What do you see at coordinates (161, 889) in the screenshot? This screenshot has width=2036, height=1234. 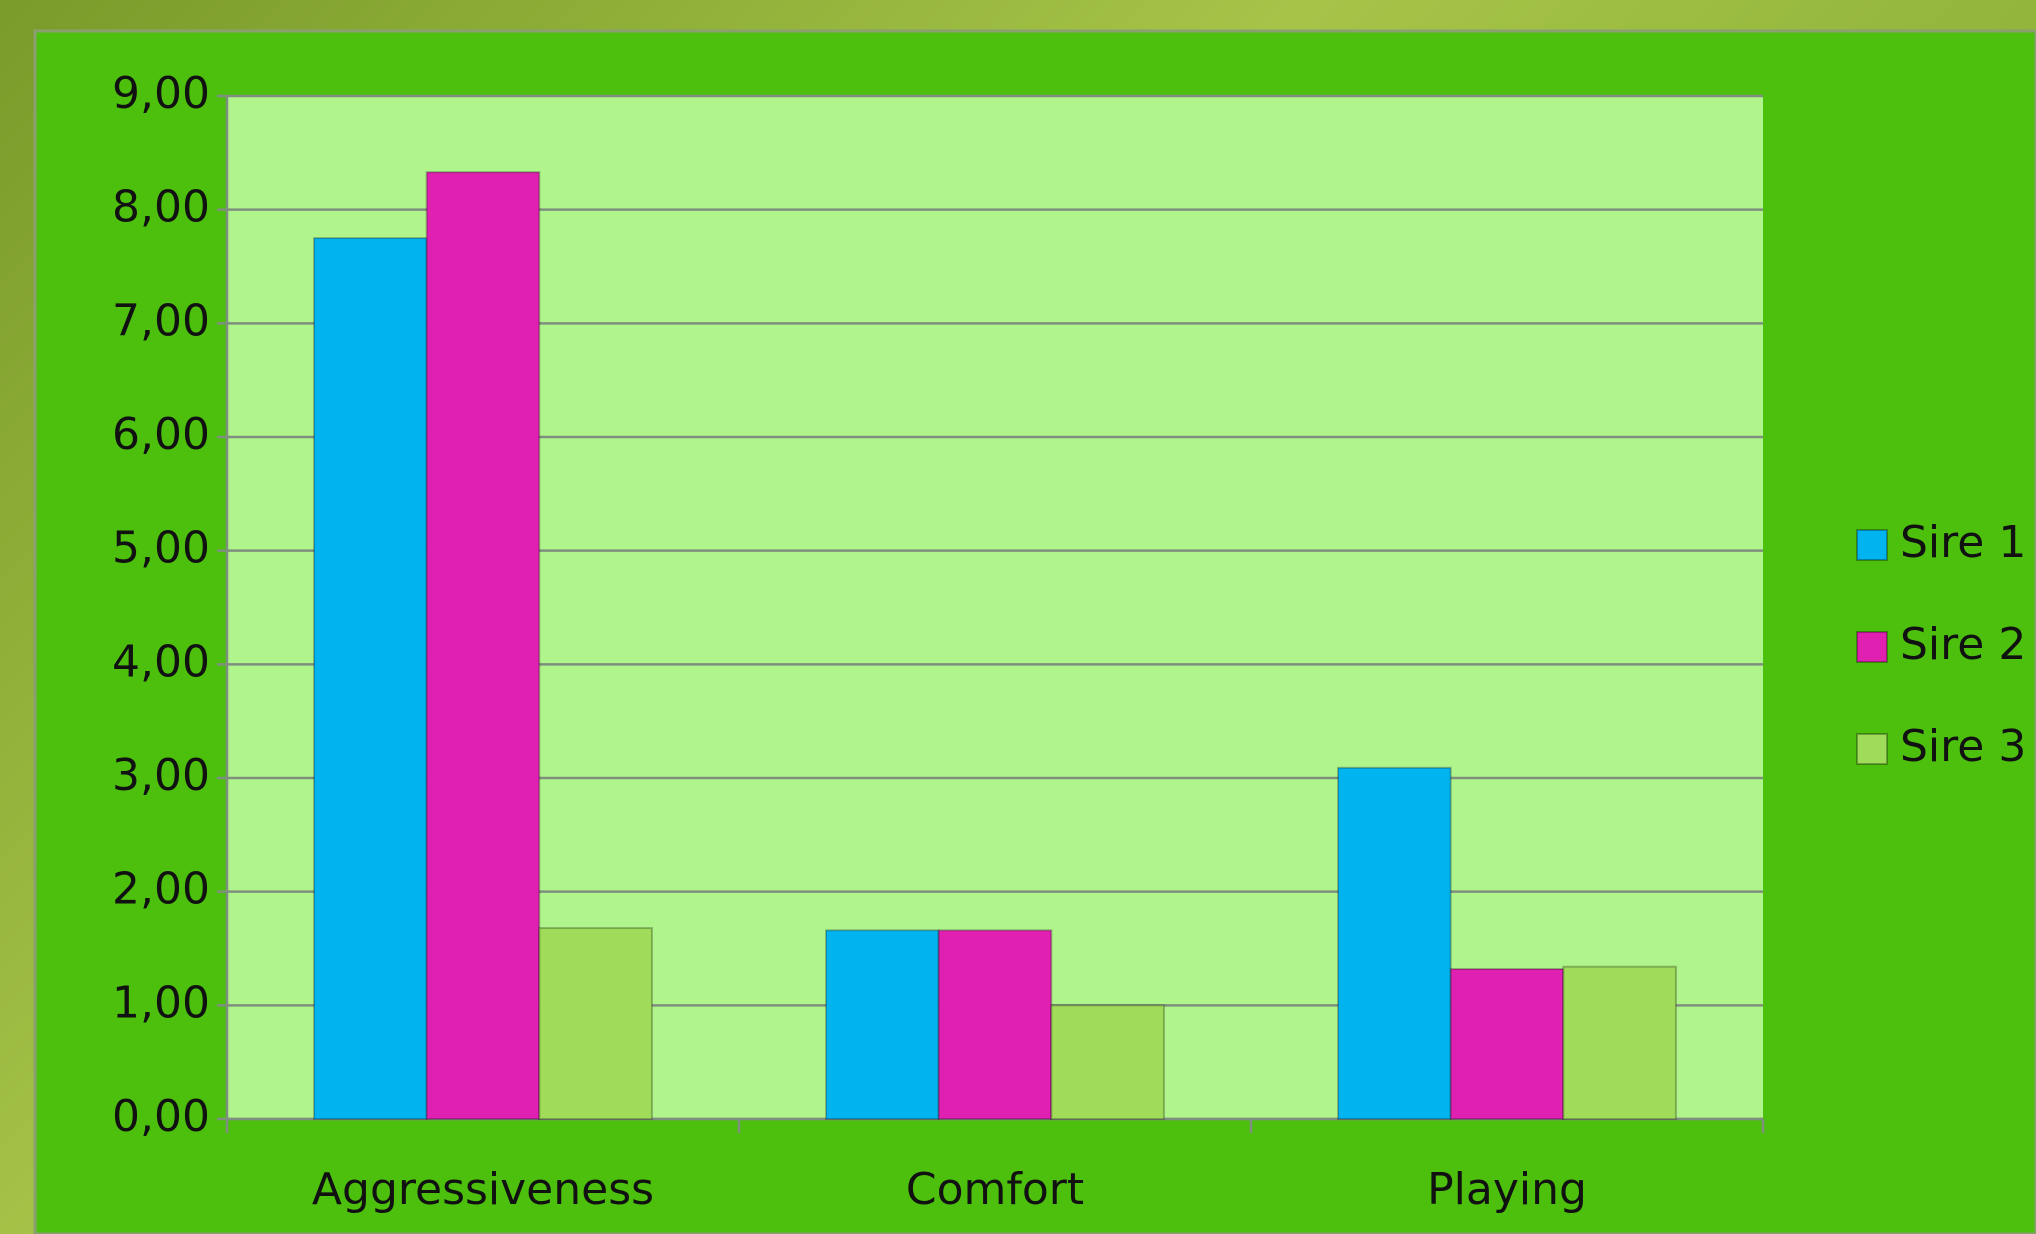 I see `y-tick-label: 2,00` at bounding box center [161, 889].